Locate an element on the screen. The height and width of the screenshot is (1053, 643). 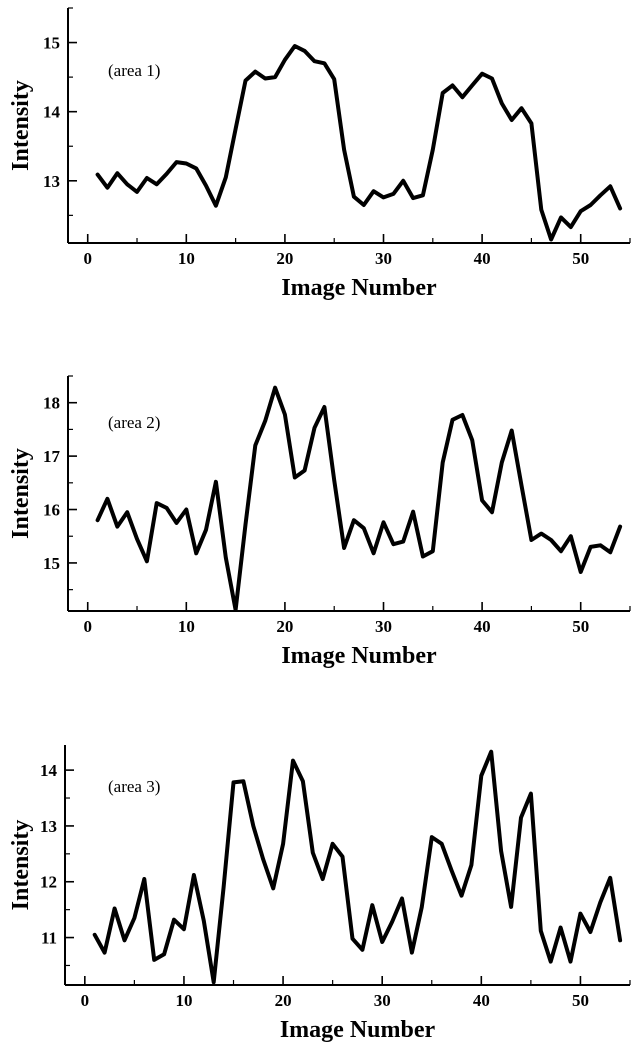
y-tick-label: 11 is located at coordinates (49, 938).